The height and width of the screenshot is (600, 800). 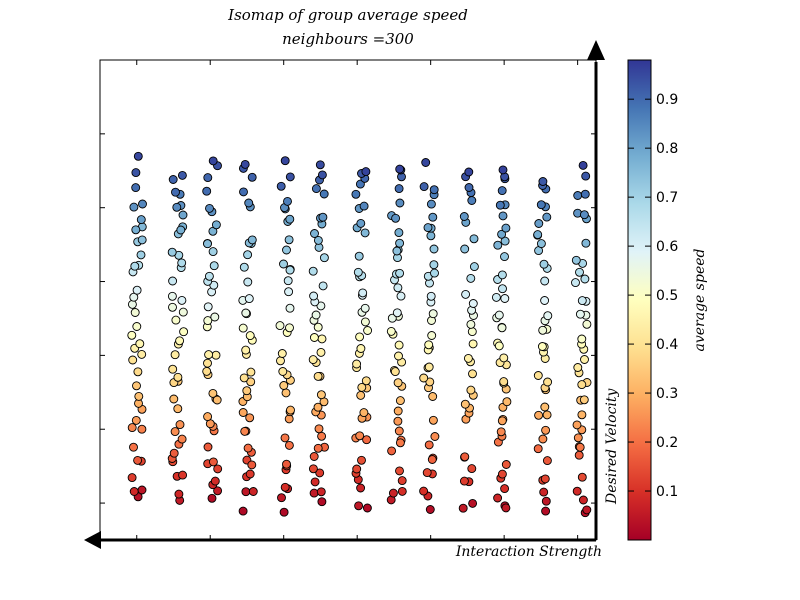 What do you see at coordinates (528, 552) in the screenshot?
I see `x-axis-label: Interaction Strength` at bounding box center [528, 552].